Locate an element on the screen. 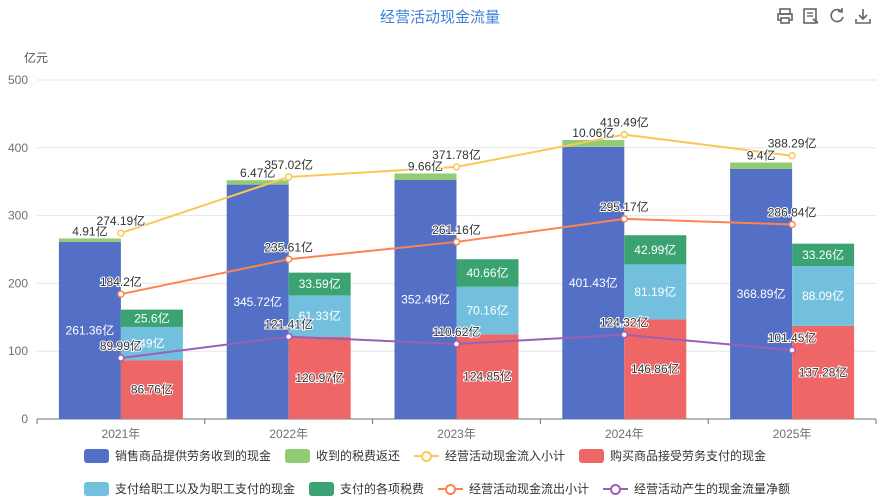 Image resolution: width=881 pixels, height=501 pixels. legend-item: 经营活动现金流出小计 is located at coordinates (513, 488).